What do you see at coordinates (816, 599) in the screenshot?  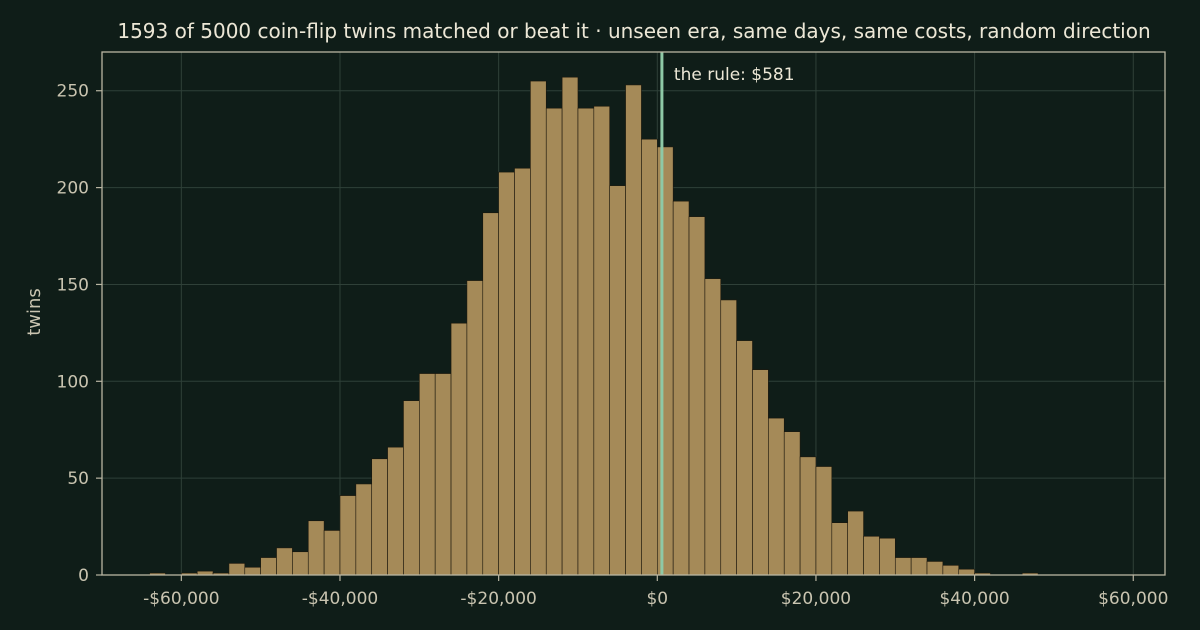 I see `x-tick-label: $20,000` at bounding box center [816, 599].